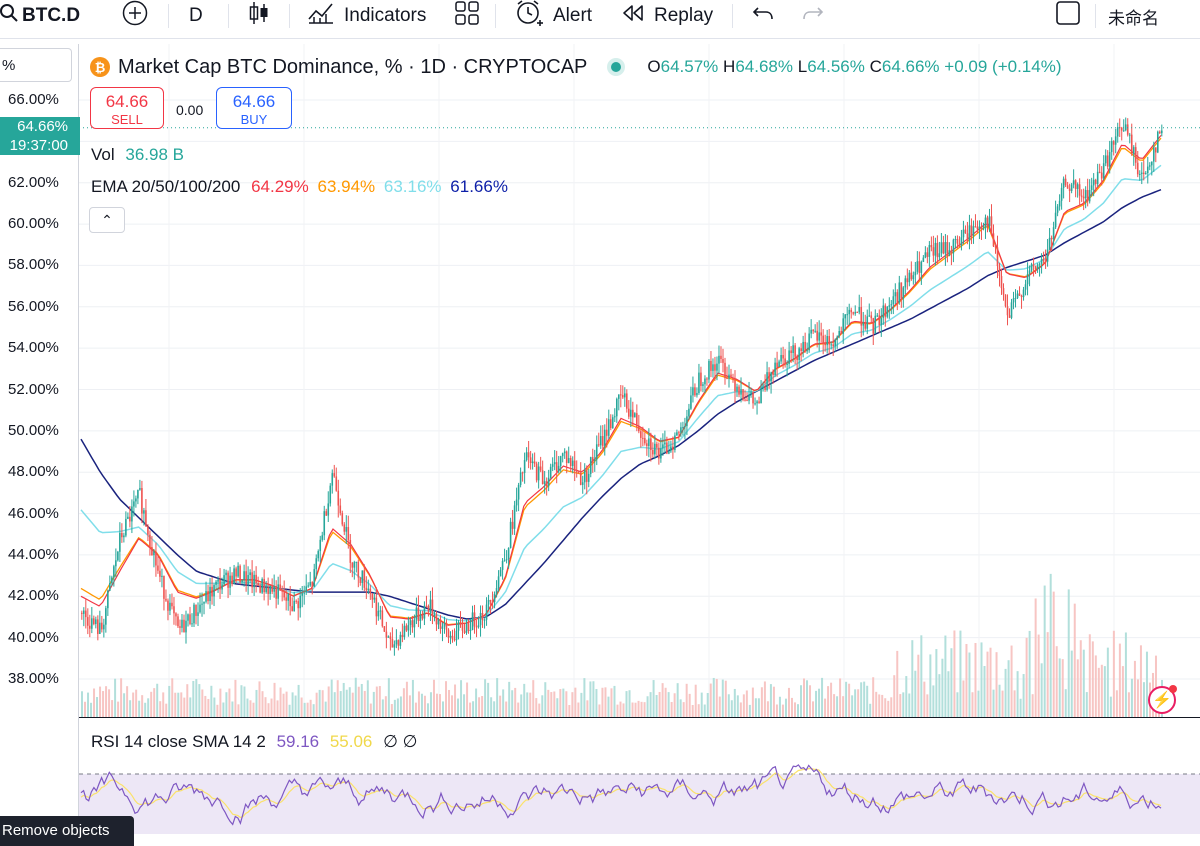  What do you see at coordinates (254, 742) in the screenshot?
I see `rsi-legend: RSI 14 close SMA 14 2 59.16 55.06 ∅ ∅` at bounding box center [254, 742].